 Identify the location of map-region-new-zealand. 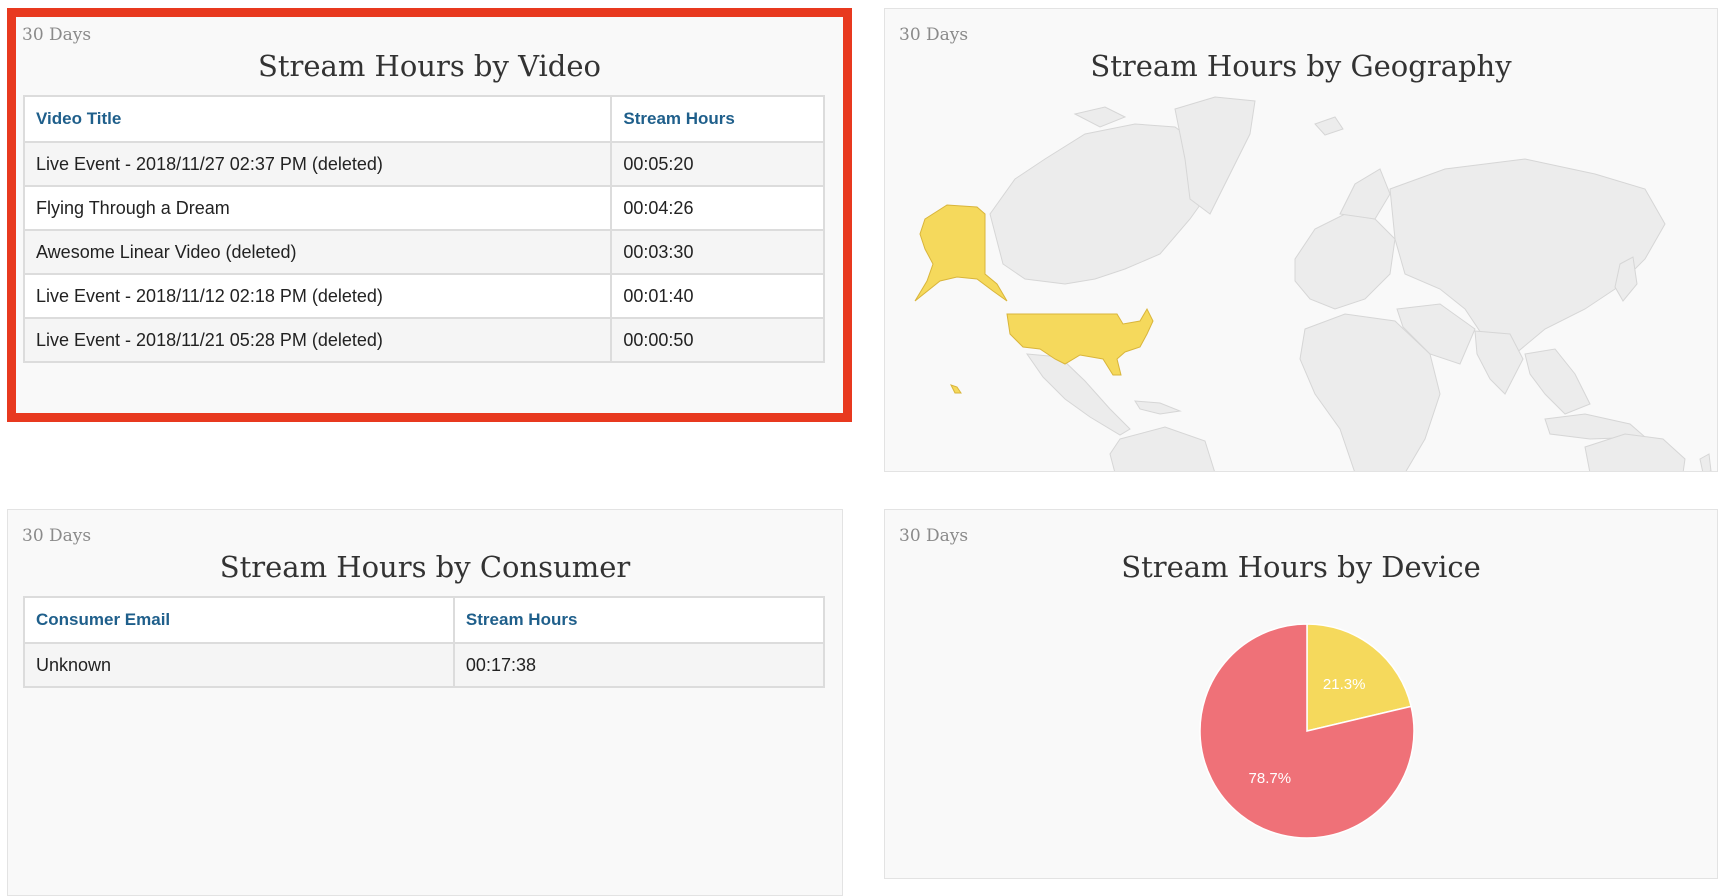
(1705, 462).